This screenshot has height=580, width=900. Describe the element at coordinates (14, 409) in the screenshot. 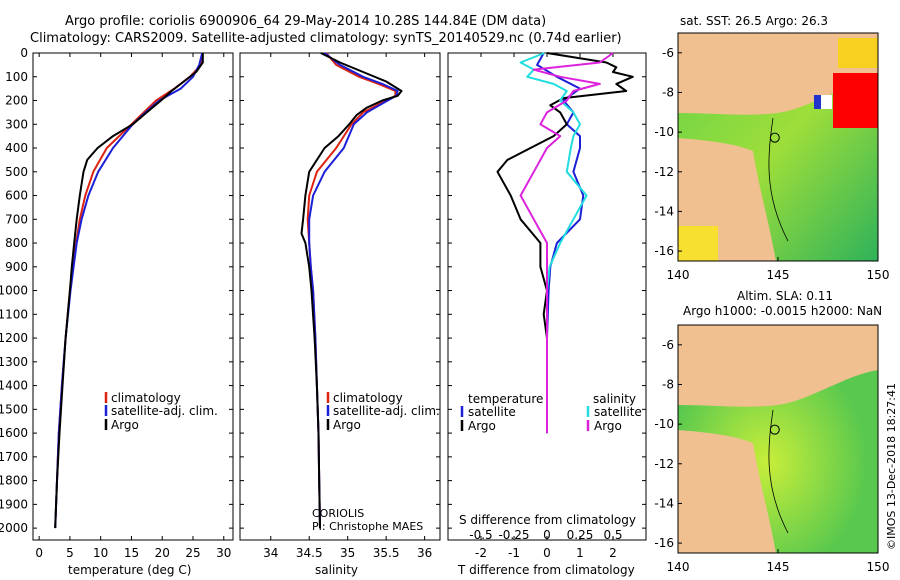

I see `depth-tick-label: 1500` at that location.